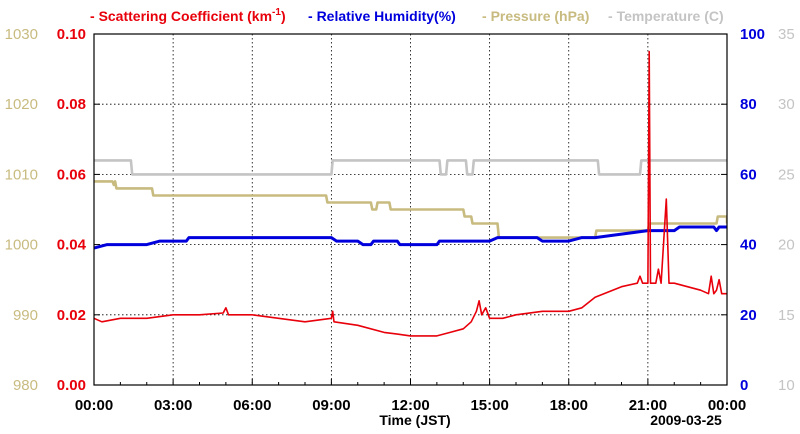 Image resolution: width=800 pixels, height=434 pixels. Describe the element at coordinates (748, 174) in the screenshot. I see `humidity-tick-label: 60` at that location.